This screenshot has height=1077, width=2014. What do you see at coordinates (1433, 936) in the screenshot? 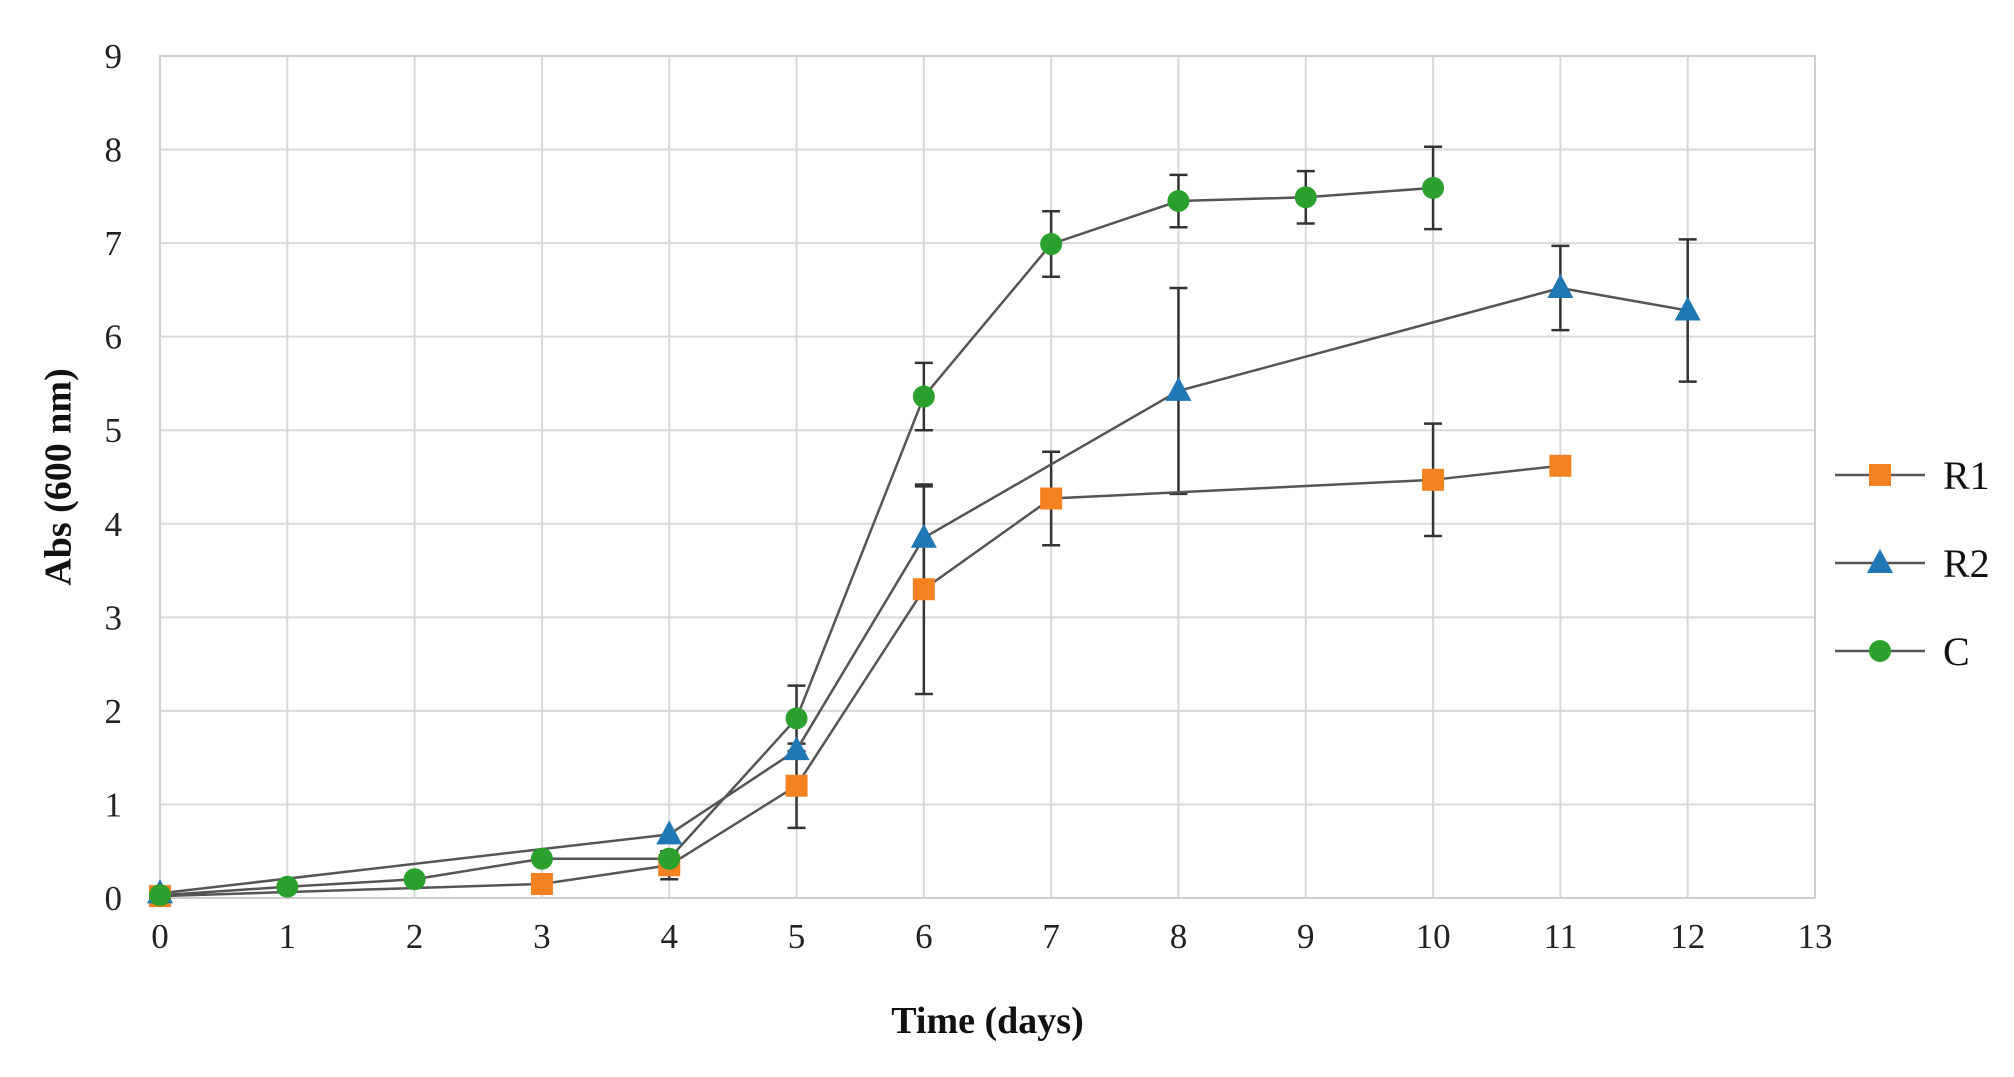
I see `x-tick-label: 10` at bounding box center [1433, 936].